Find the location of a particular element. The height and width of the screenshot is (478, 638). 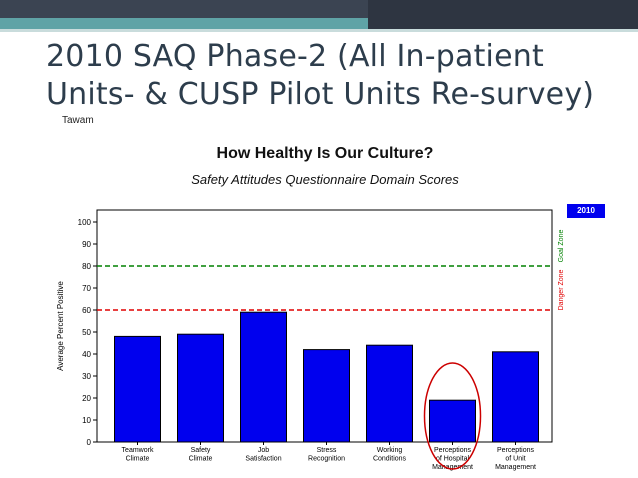

highlight-ellipse is located at coordinates (452, 416).